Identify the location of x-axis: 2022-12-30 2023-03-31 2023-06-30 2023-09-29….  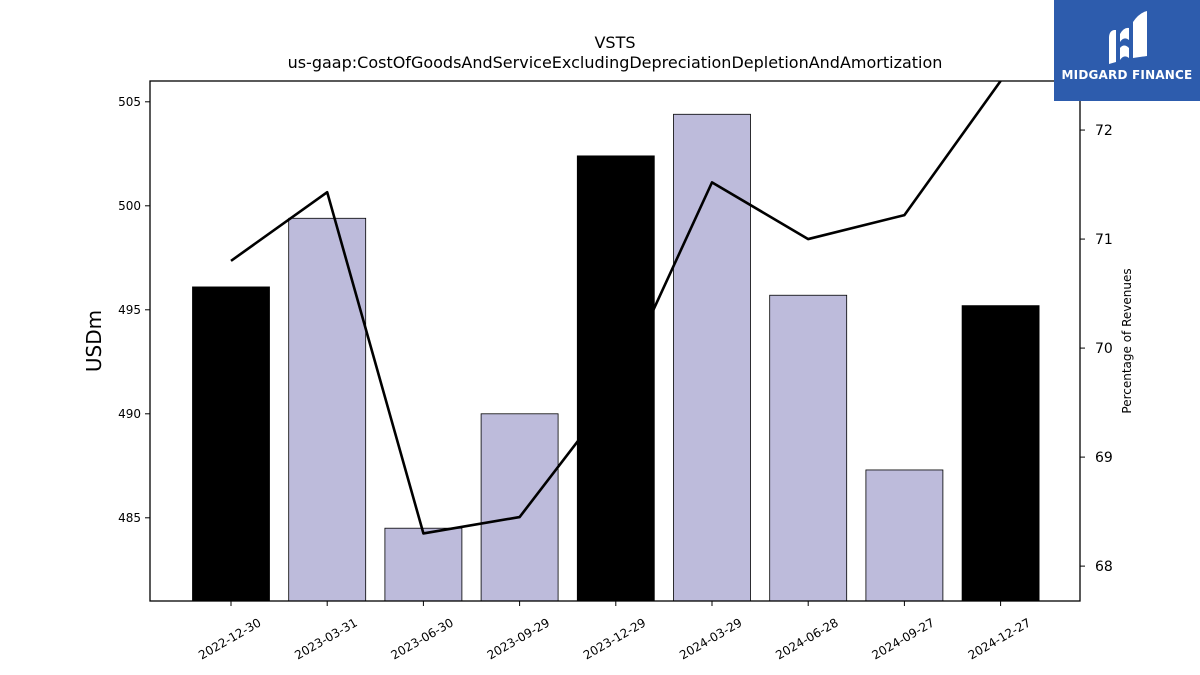
(614, 631).